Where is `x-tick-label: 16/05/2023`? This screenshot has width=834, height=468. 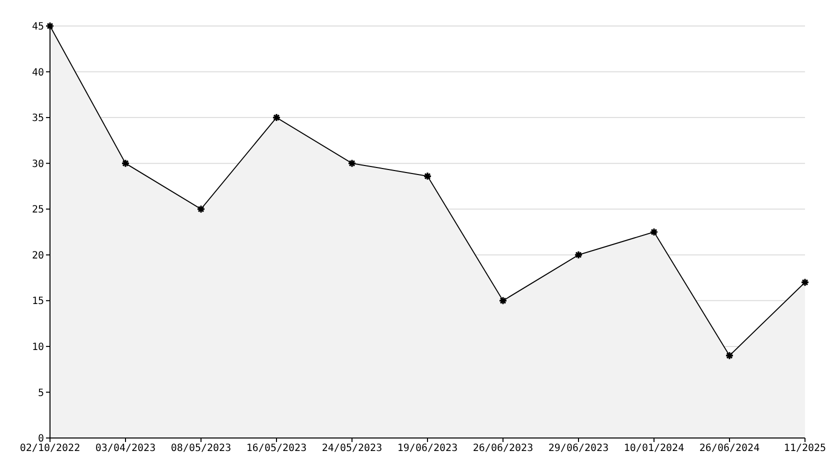 x-tick-label: 16/05/2023 is located at coordinates (276, 448).